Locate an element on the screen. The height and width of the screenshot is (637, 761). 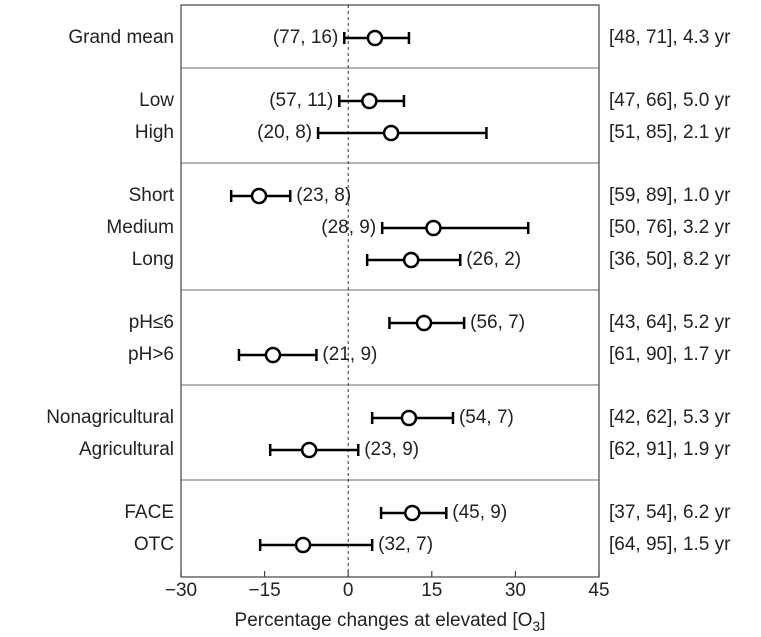
right-label: [36, 50], 8.2 yr is located at coordinates (670, 259).